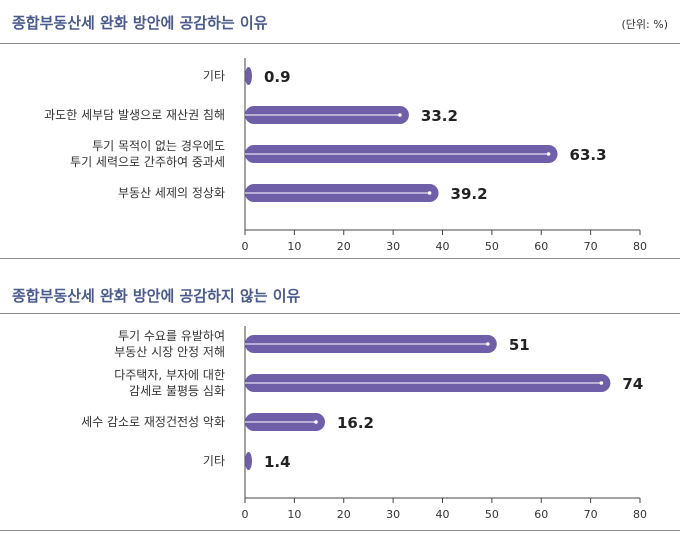 Image resolution: width=680 pixels, height=534 pixels. Describe the element at coordinates (340, 43) in the screenshot. I see `top-divider` at that location.